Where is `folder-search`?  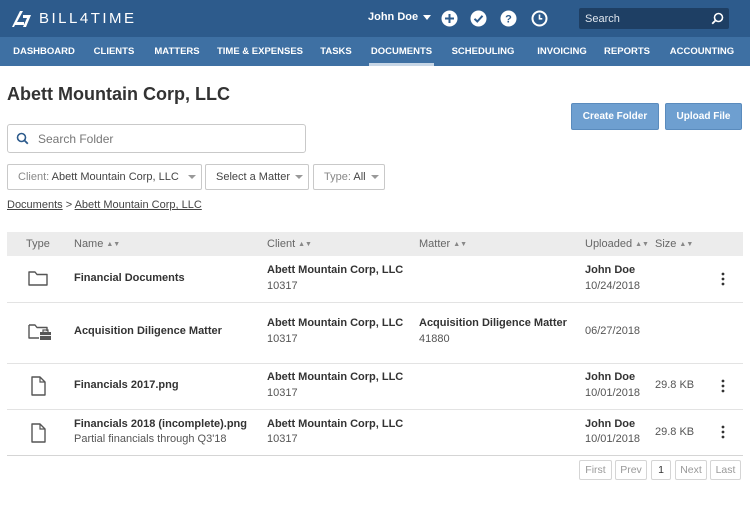 folder-search is located at coordinates (156, 138).